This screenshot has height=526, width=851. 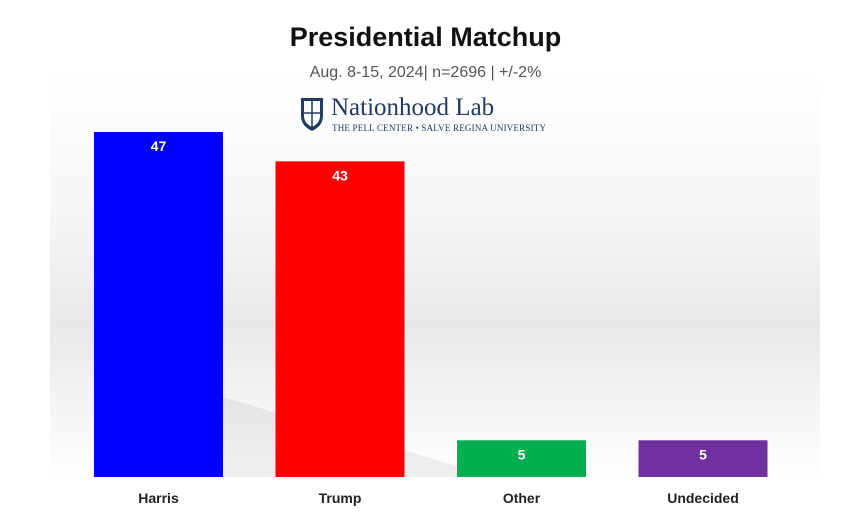 I want to click on chart-subtitle: Aug. 8-15, 2024| n=2696 | +/-2%, so click(x=425, y=72).